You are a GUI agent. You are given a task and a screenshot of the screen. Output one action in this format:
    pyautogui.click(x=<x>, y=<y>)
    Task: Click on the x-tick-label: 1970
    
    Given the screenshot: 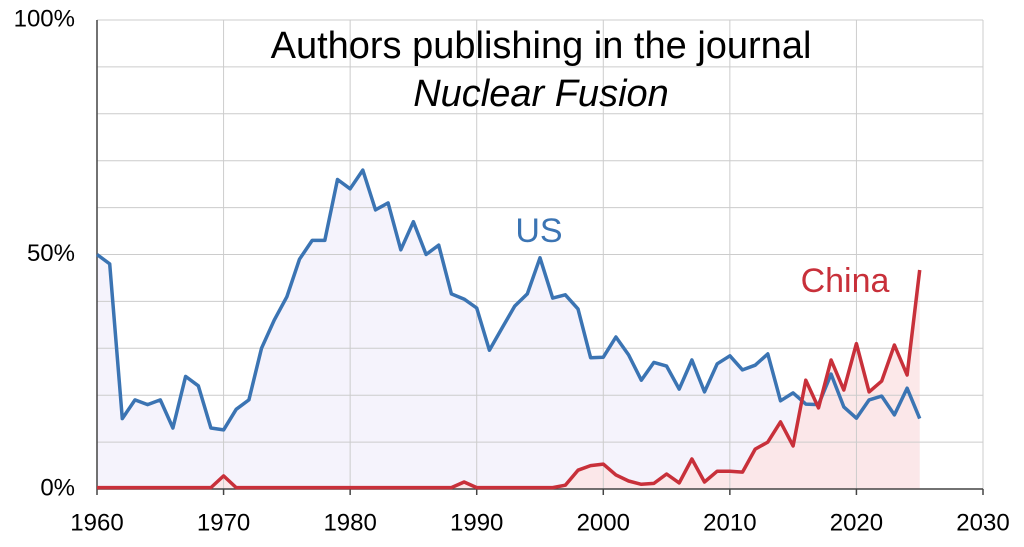 What is the action you would take?
    pyautogui.click(x=223, y=522)
    